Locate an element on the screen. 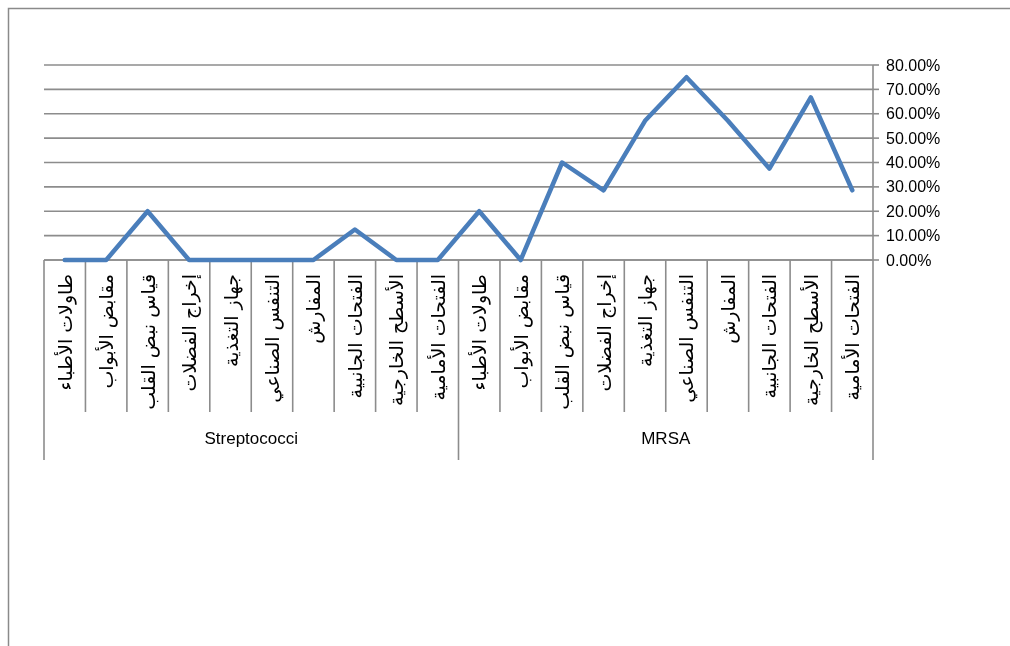  y-tick-label: 0.00% is located at coordinates (909, 260).